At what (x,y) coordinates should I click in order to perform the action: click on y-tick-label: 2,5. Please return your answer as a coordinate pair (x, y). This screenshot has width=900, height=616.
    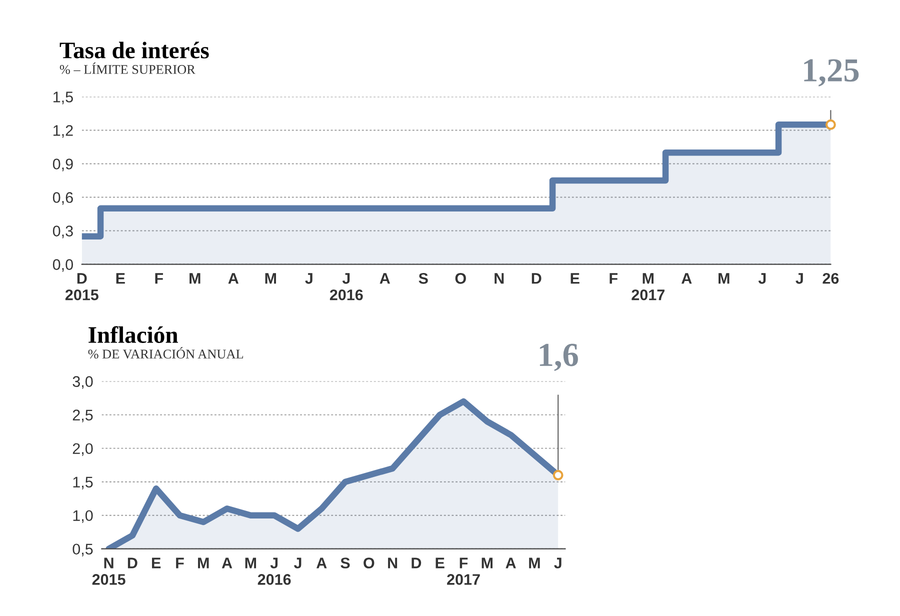
    Looking at the image, I should click on (82, 416).